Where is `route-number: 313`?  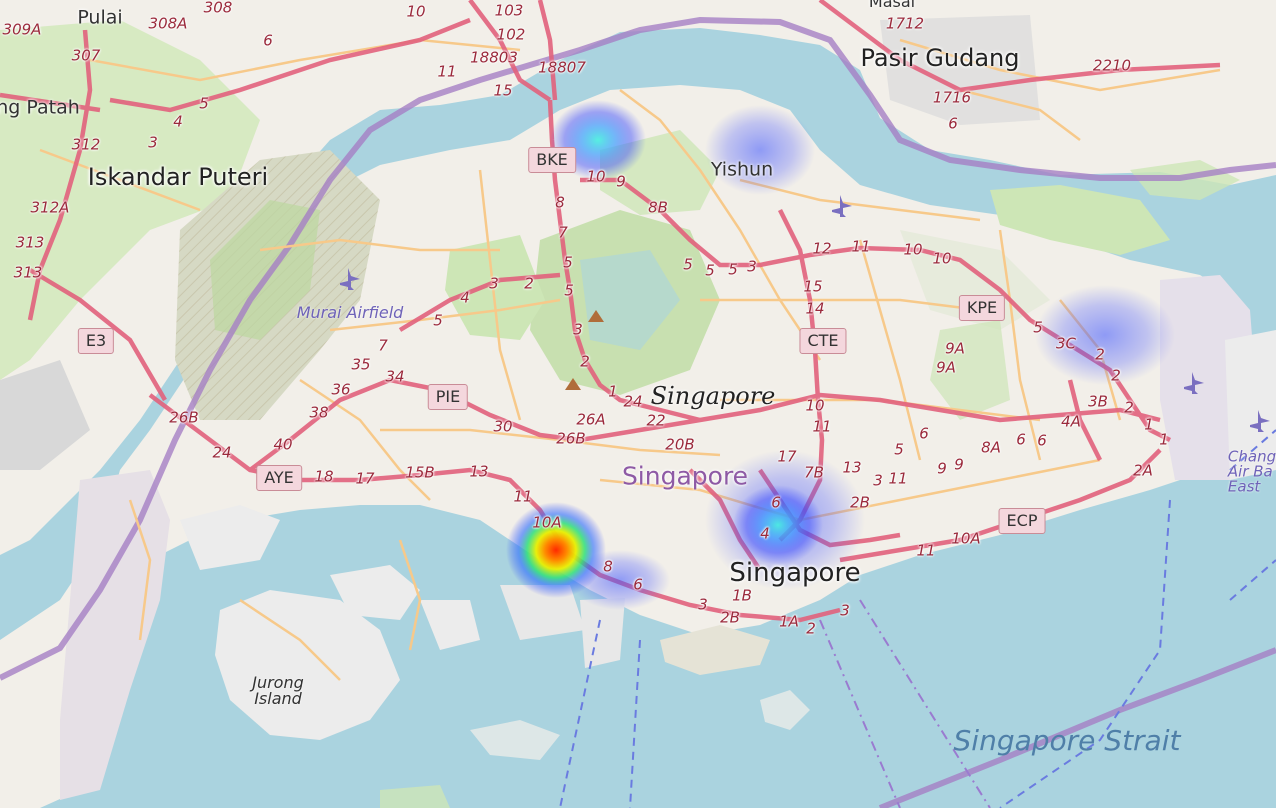 route-number: 313 is located at coordinates (28, 272).